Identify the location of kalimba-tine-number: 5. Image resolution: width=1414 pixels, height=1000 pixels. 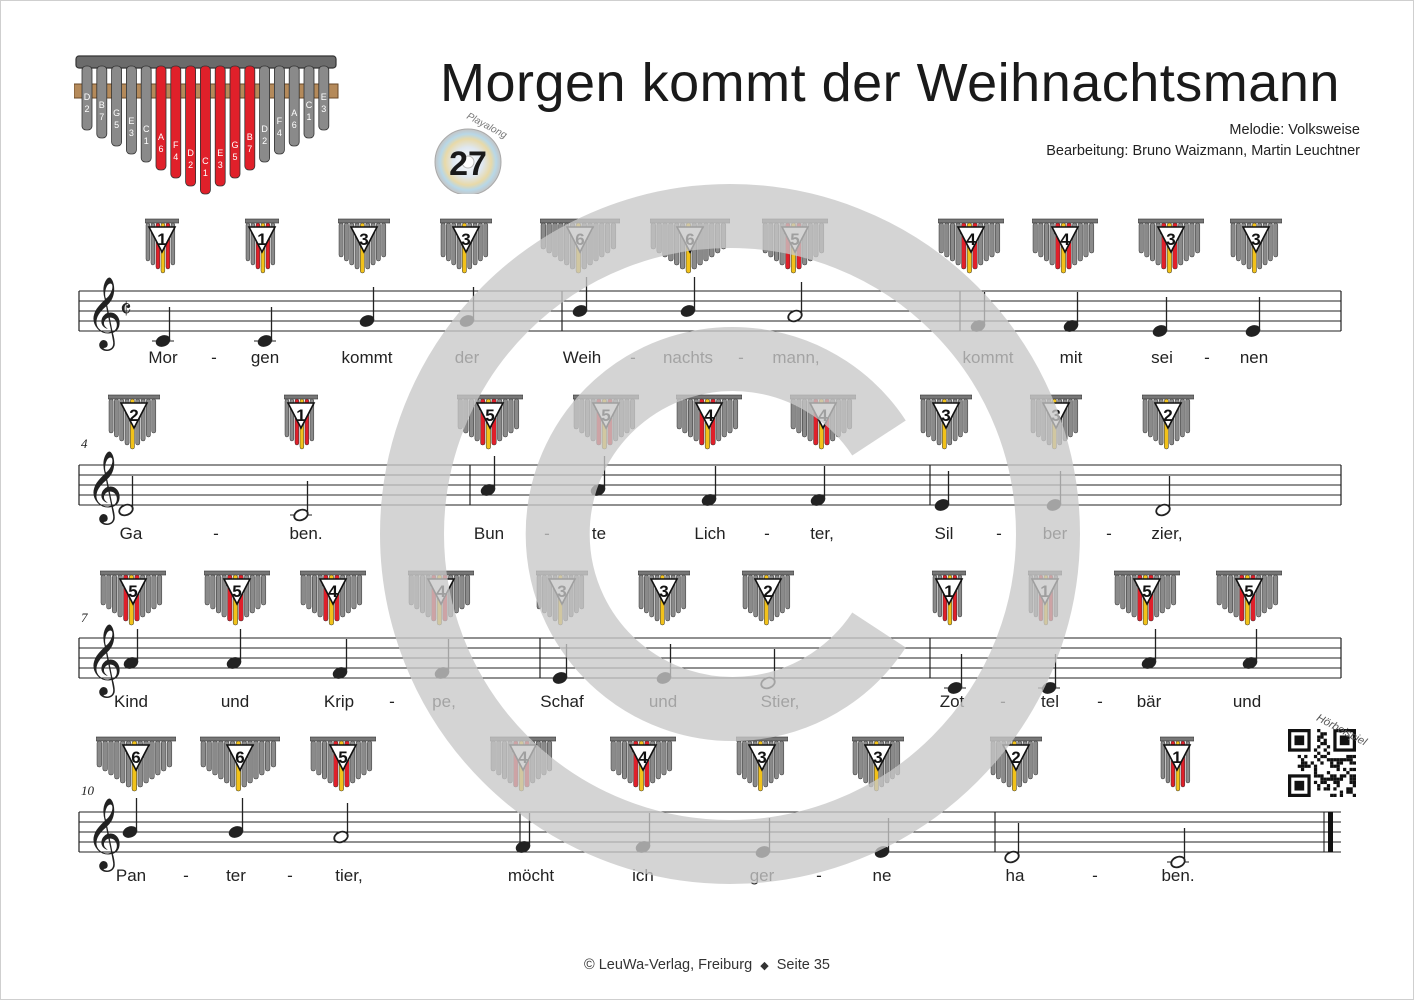
(234, 157).